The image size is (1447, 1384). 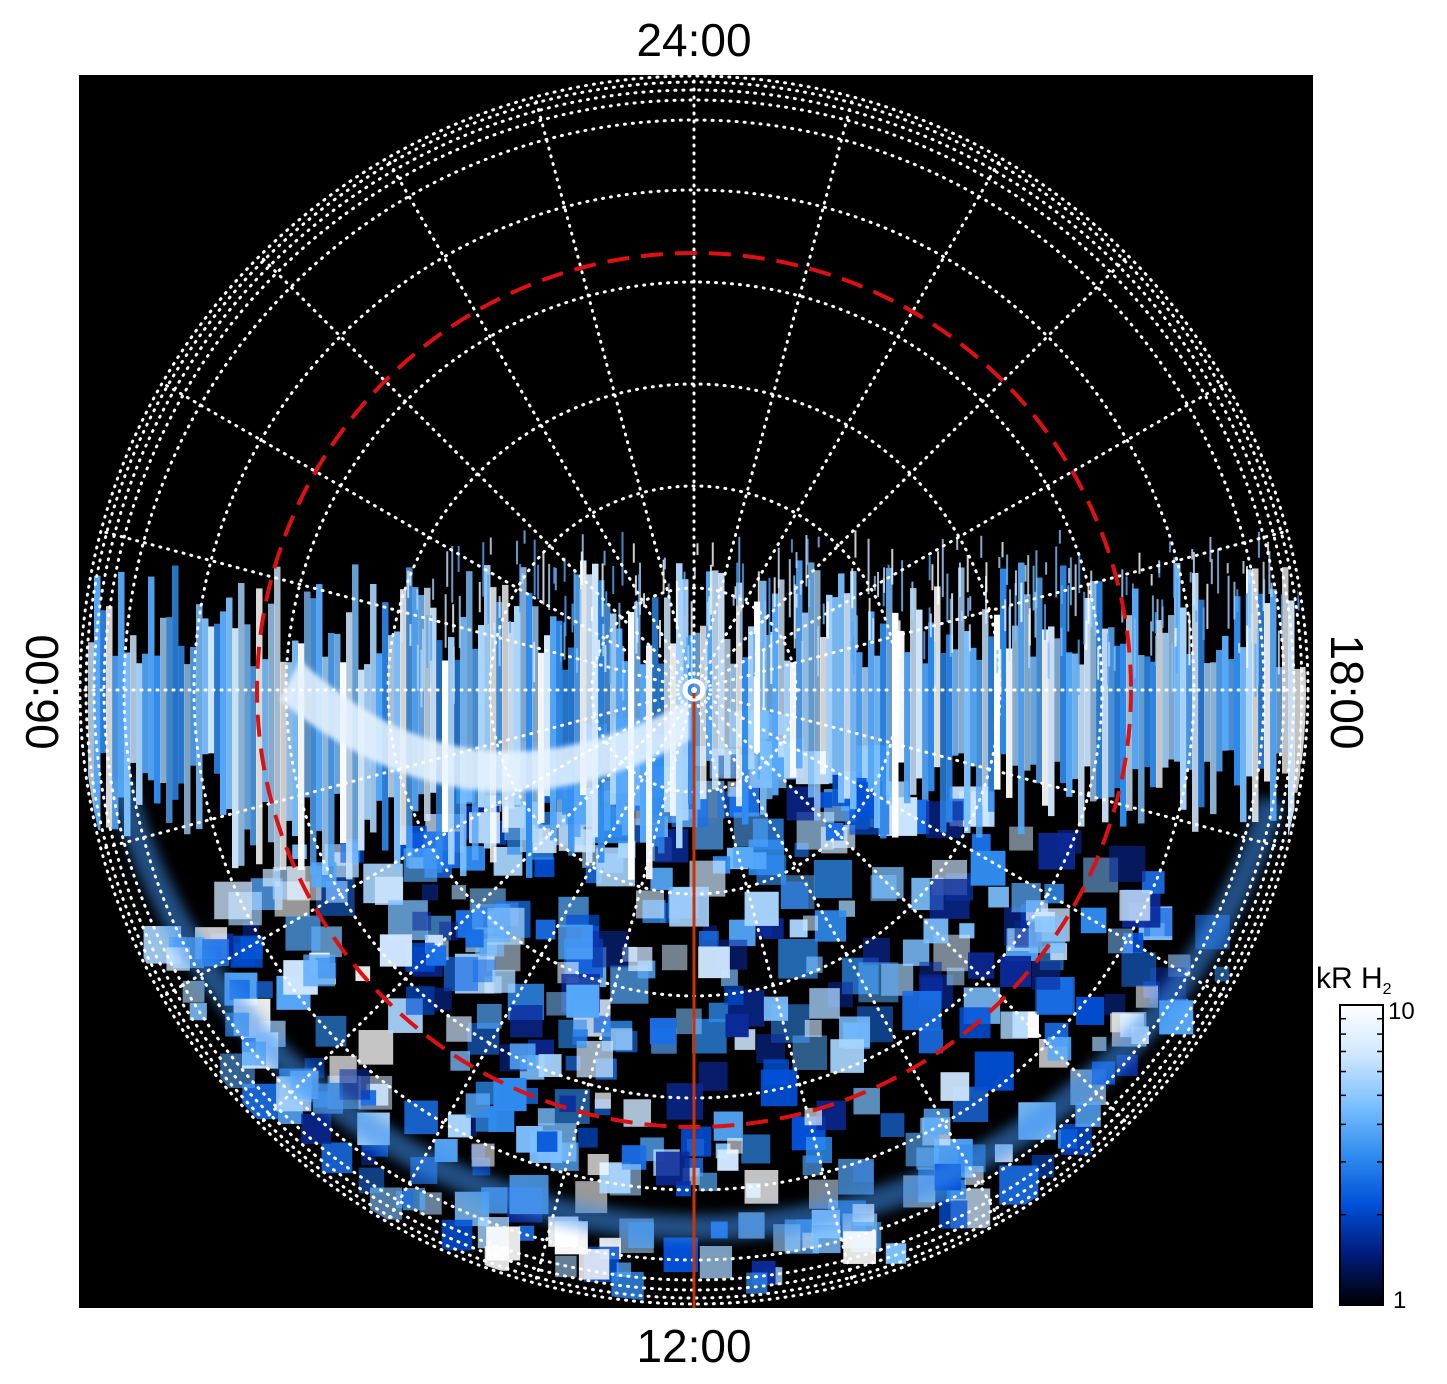 What do you see at coordinates (694, 690) in the screenshot?
I see `pole-marker-icon` at bounding box center [694, 690].